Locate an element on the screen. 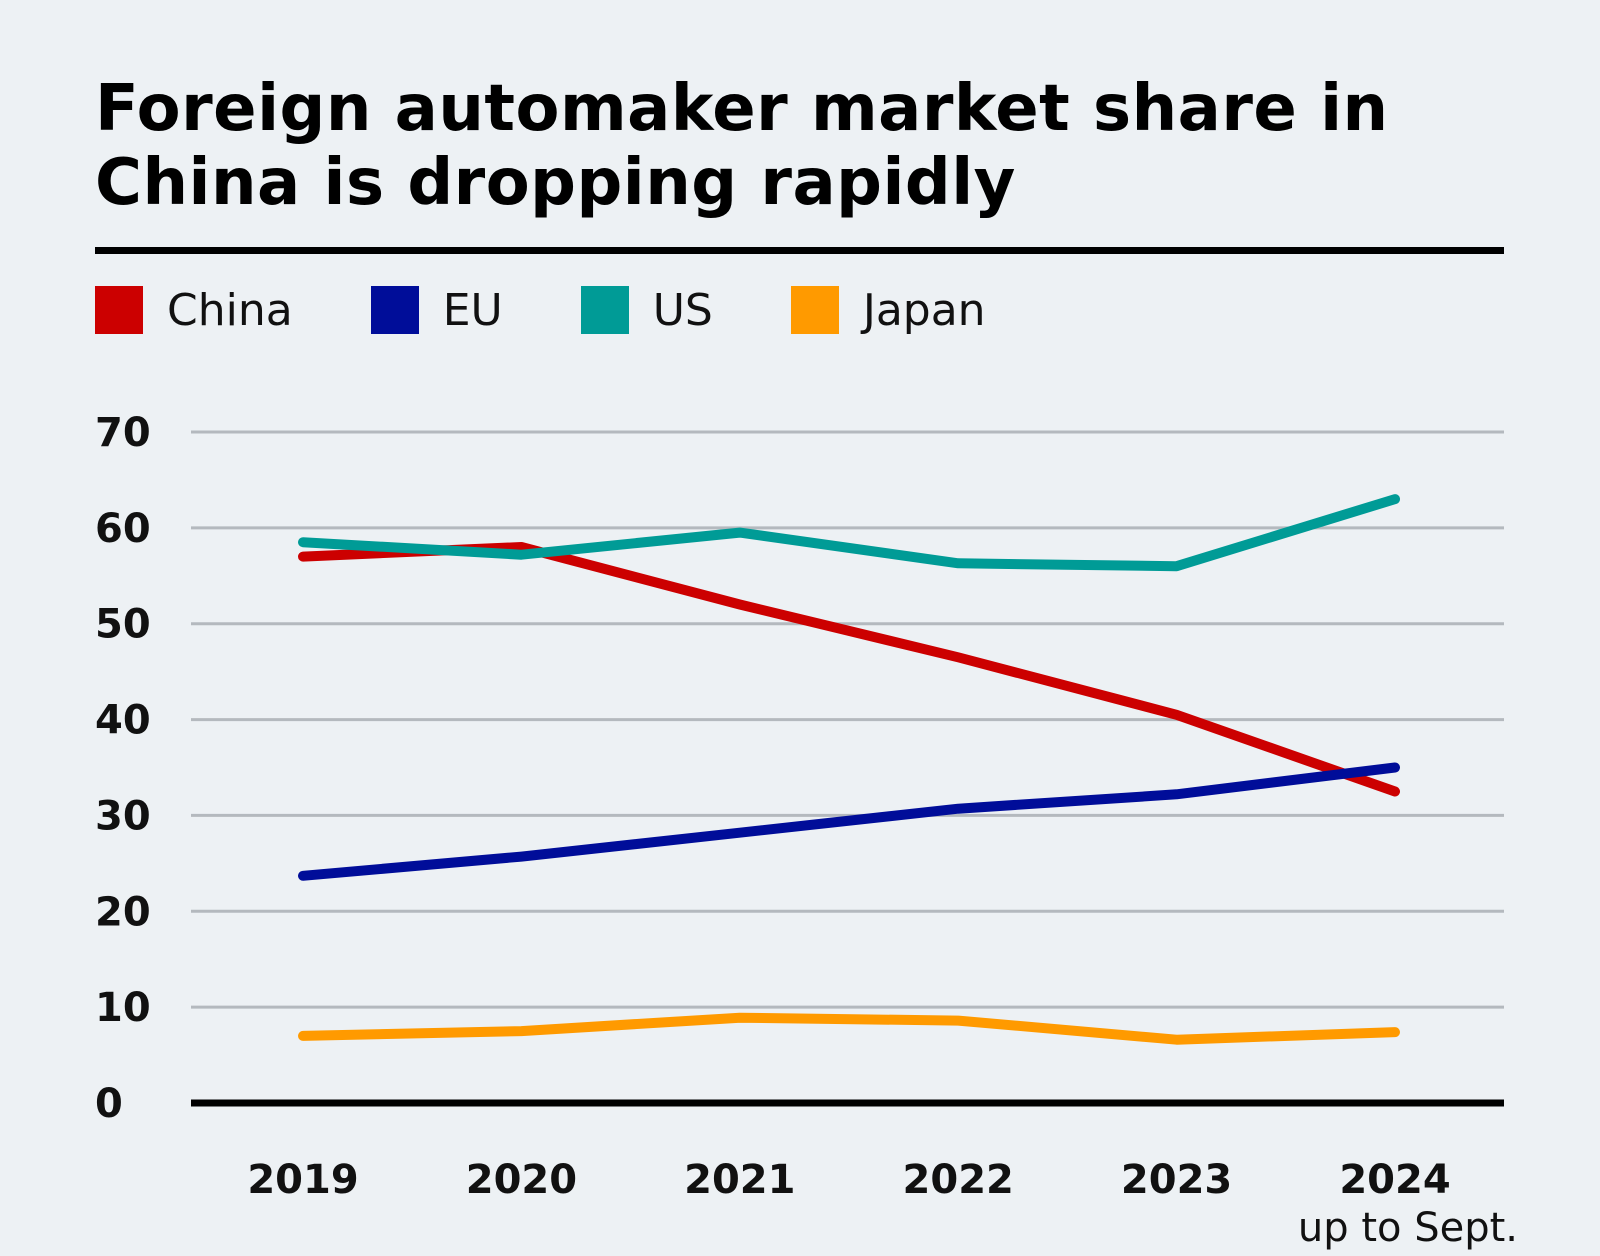 Image resolution: width=1600 pixels, height=1256 pixels. y-tick-label-50: 50 is located at coordinates (123, 625).